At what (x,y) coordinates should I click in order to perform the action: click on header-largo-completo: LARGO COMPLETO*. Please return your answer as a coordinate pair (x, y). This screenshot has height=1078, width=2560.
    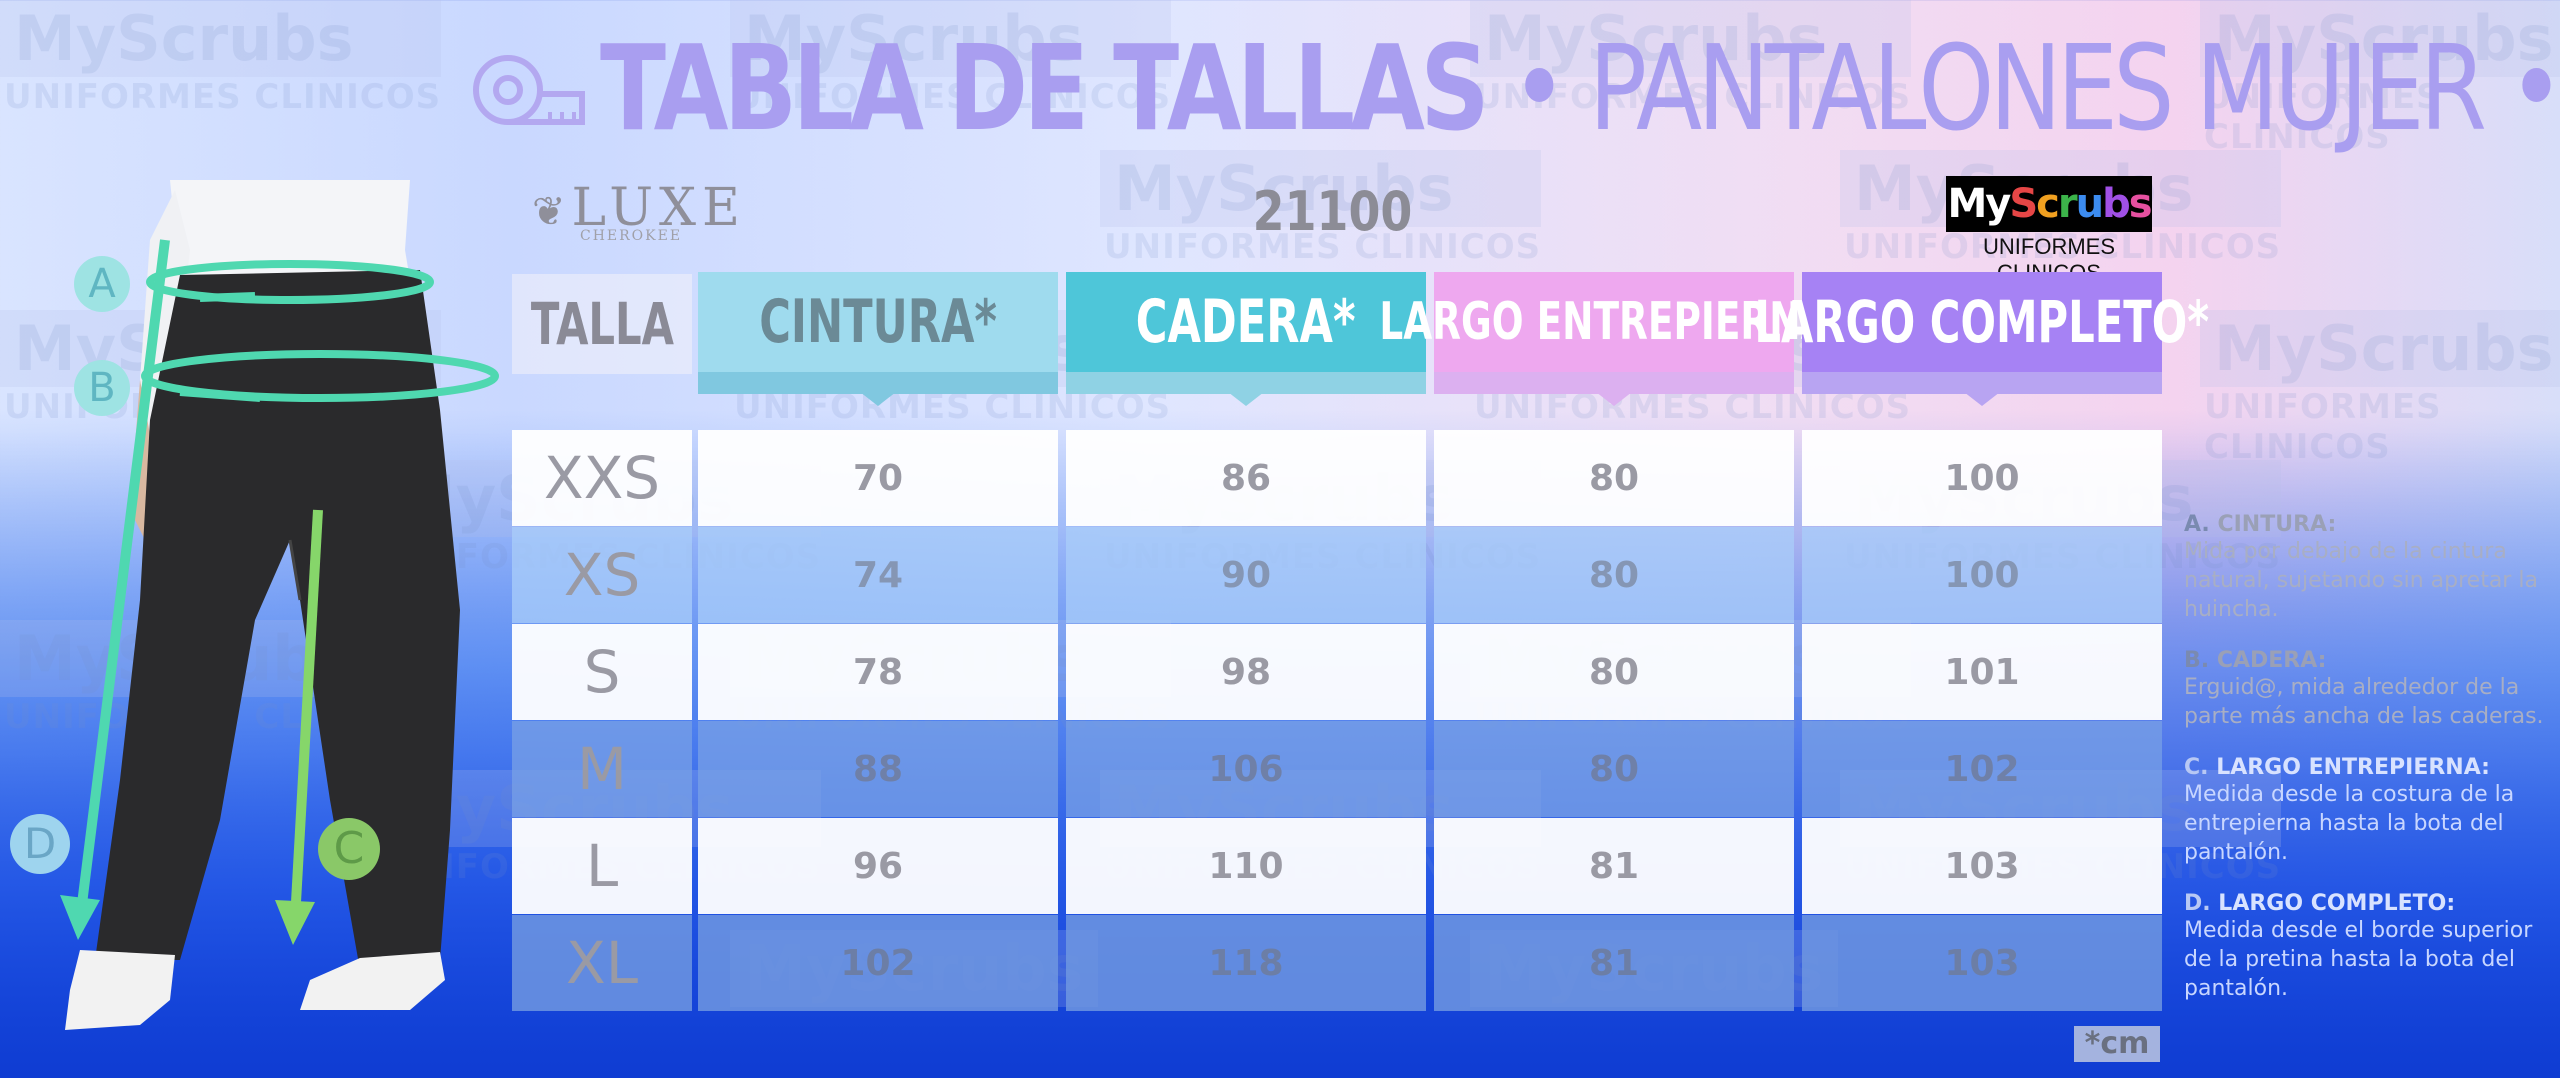
    Looking at the image, I should click on (1982, 322).